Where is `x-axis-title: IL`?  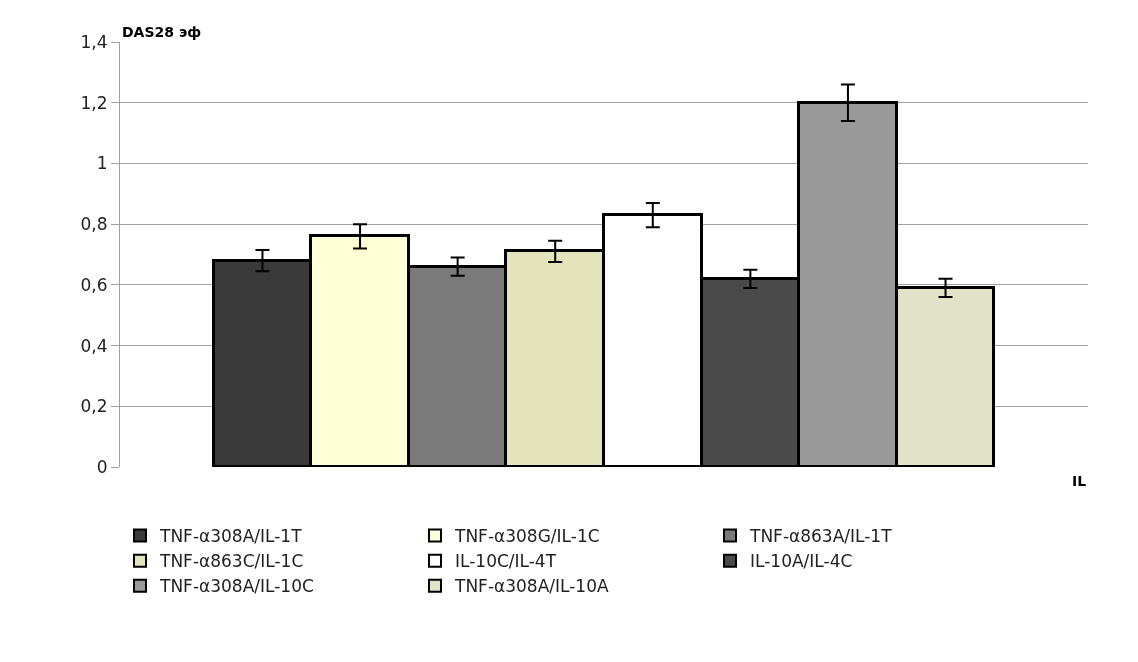 x-axis-title: IL is located at coordinates (1079, 481).